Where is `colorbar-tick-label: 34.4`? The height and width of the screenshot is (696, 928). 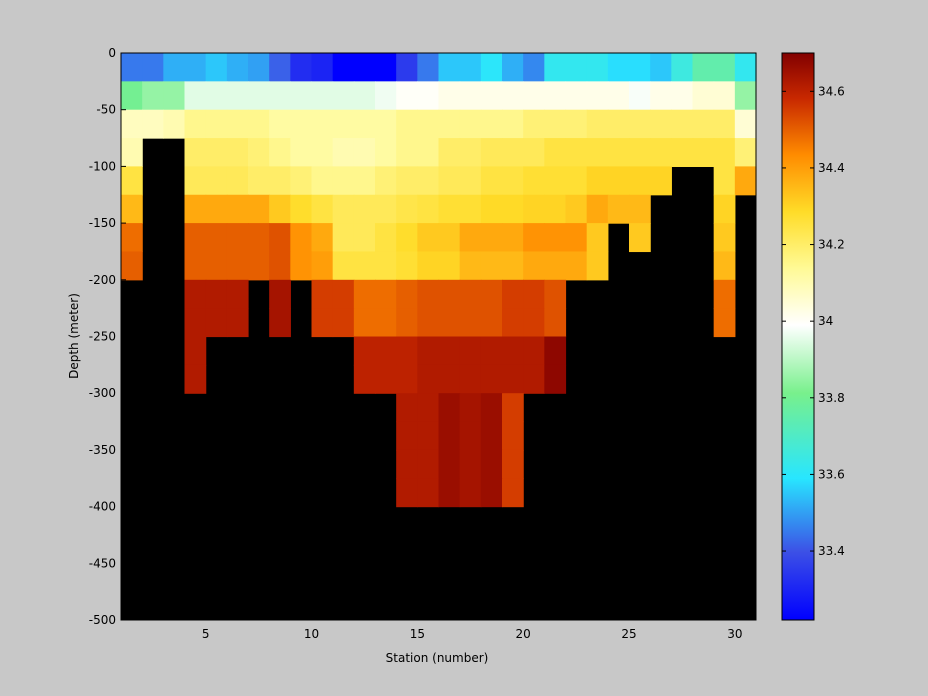 colorbar-tick-label: 34.4 is located at coordinates (831, 168).